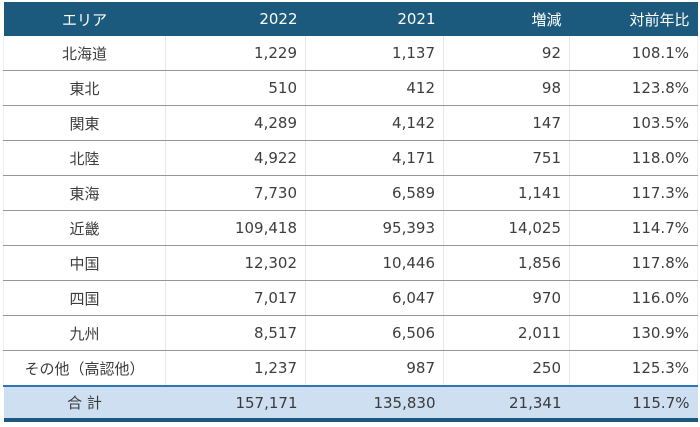 The image size is (700, 427). Describe the element at coordinates (235, 53) in the screenshot. I see `cell-y2022: 1,229` at that location.